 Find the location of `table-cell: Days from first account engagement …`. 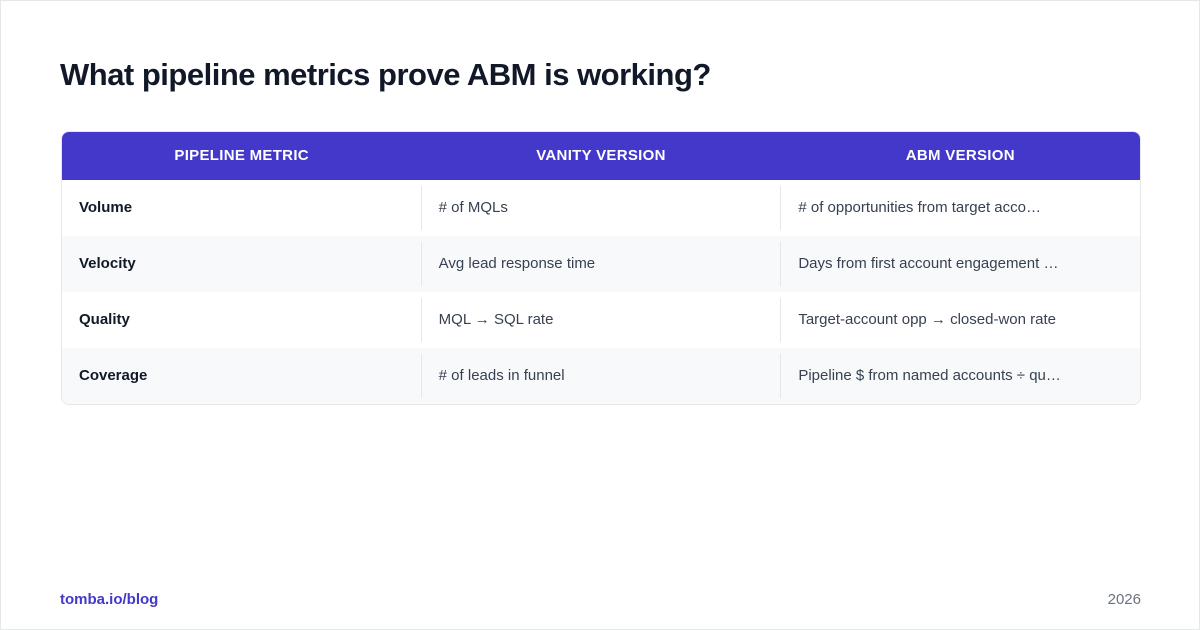

table-cell: Days from first account engagement … is located at coordinates (960, 264).